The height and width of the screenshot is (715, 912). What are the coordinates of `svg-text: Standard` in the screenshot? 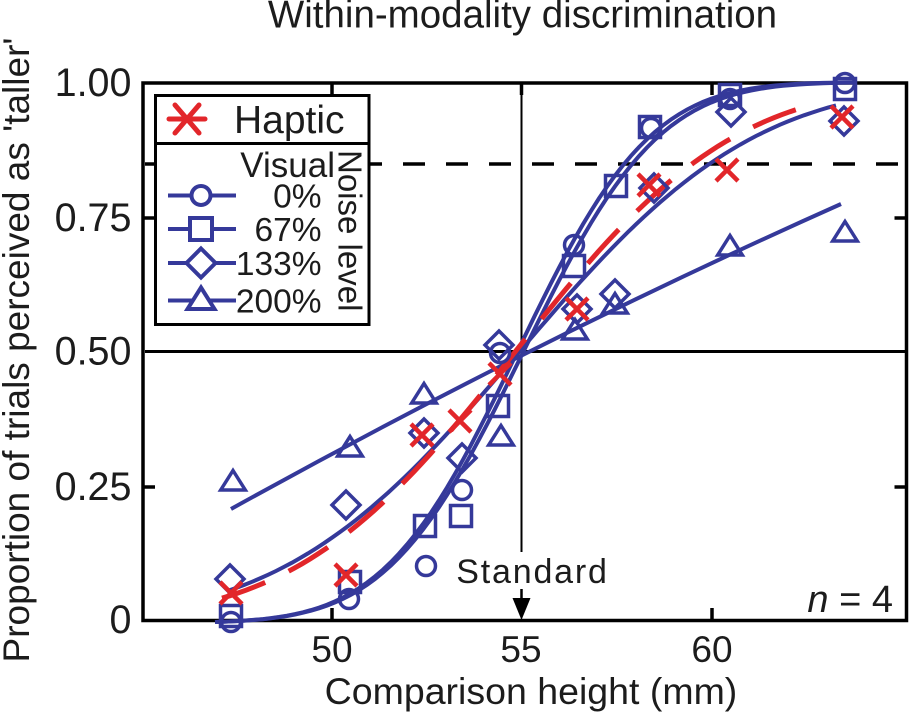 It's located at (532, 572).